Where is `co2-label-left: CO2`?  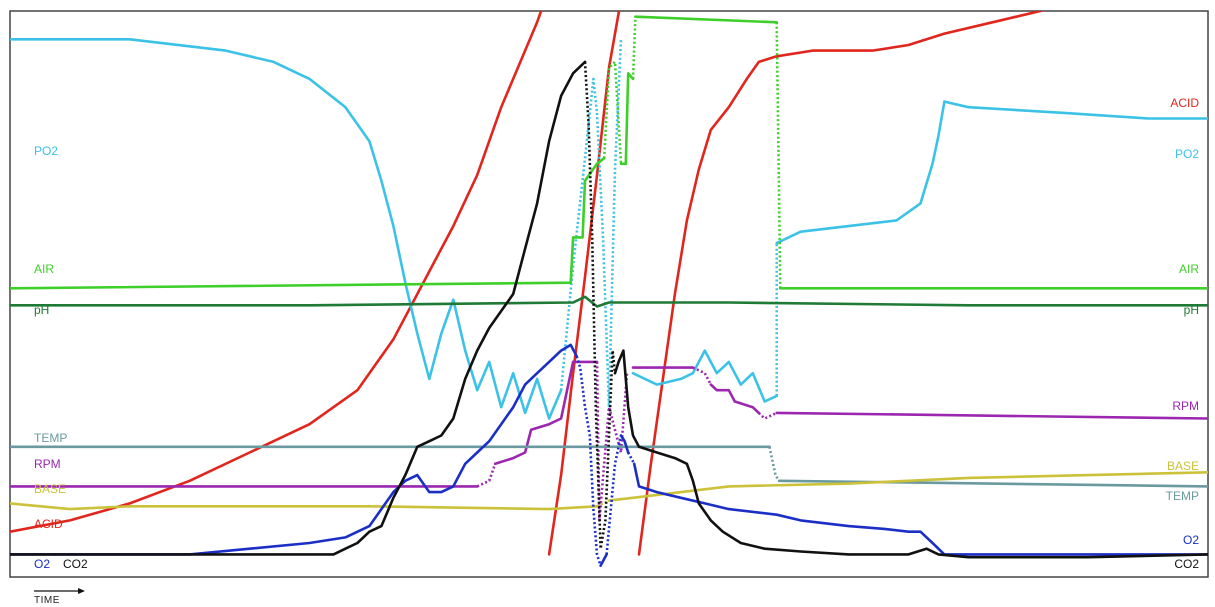 co2-label-left: CO2 is located at coordinates (75, 564).